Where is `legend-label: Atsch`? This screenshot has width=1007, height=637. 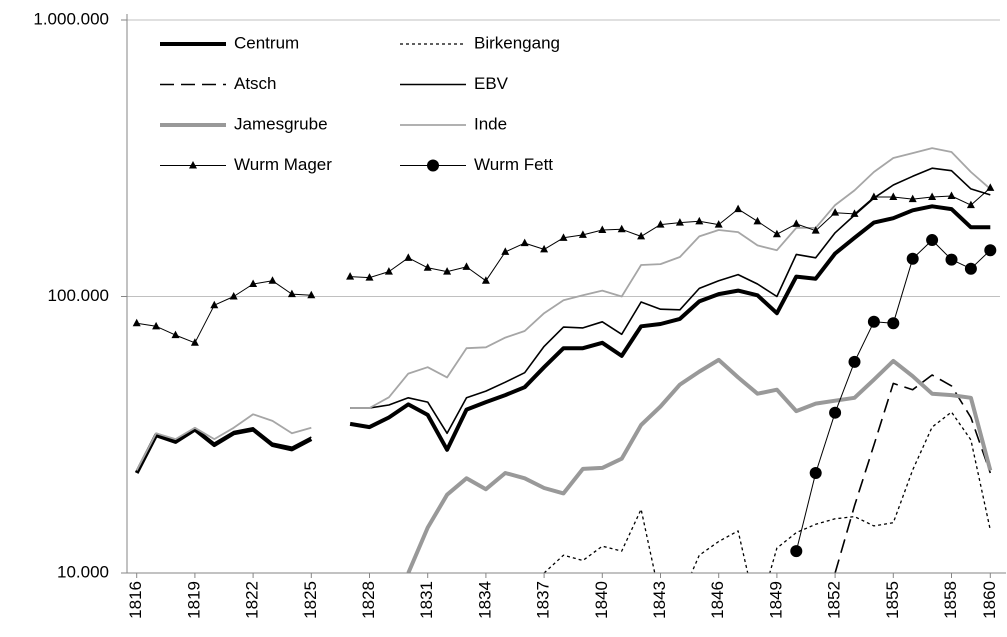 legend-label: Atsch is located at coordinates (255, 83).